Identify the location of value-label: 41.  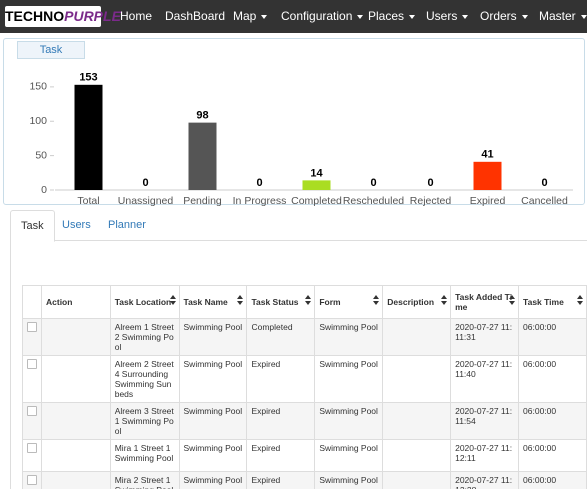
(487, 155).